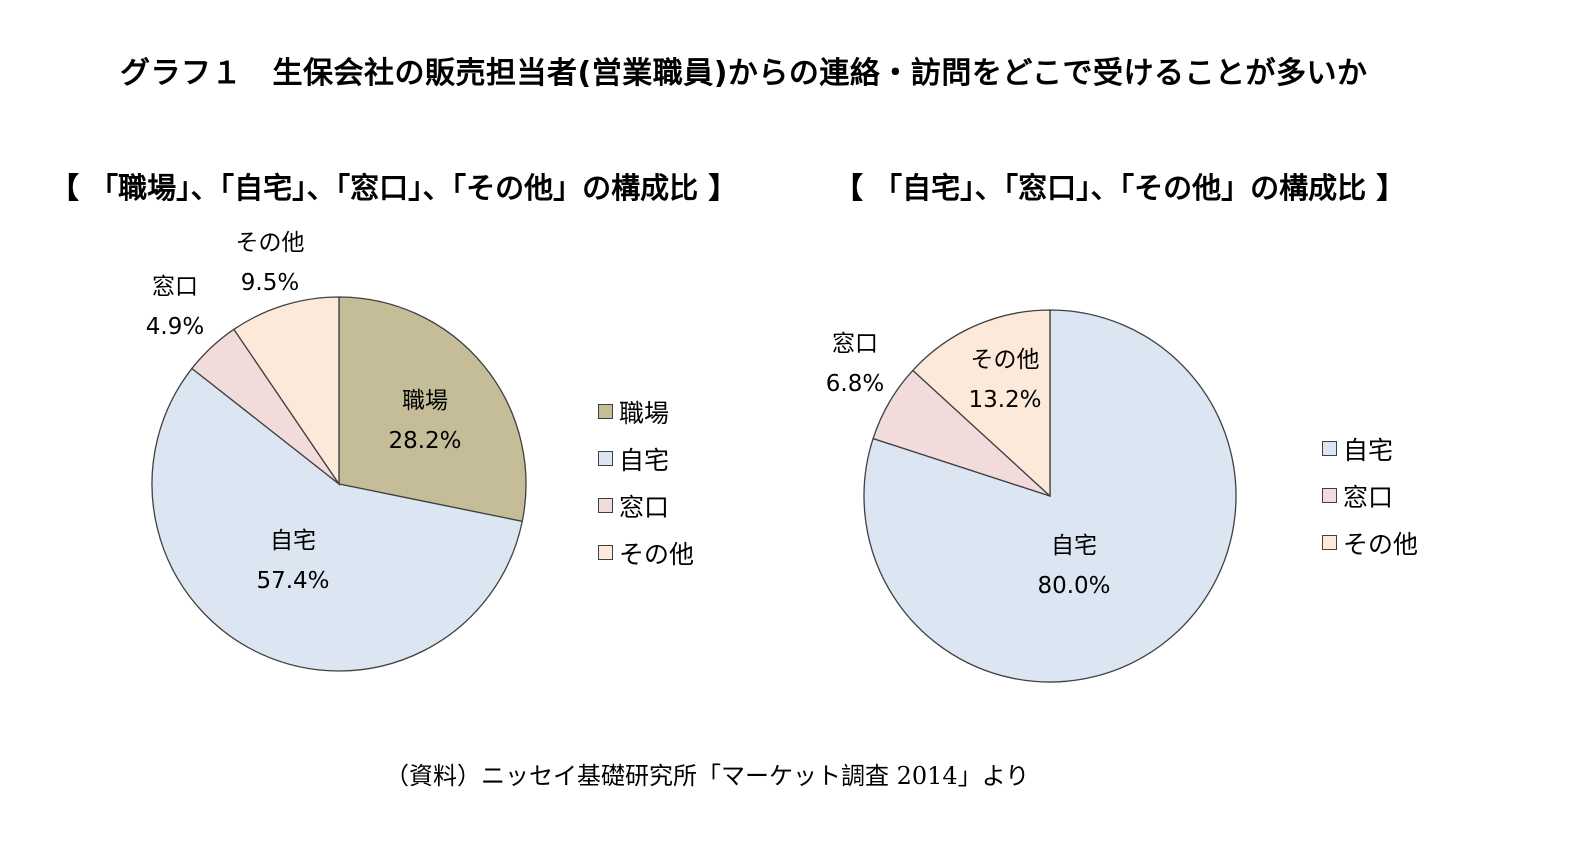  What do you see at coordinates (270, 283) in the screenshot?
I see `chart1-slice-3-value: 9.5%` at bounding box center [270, 283].